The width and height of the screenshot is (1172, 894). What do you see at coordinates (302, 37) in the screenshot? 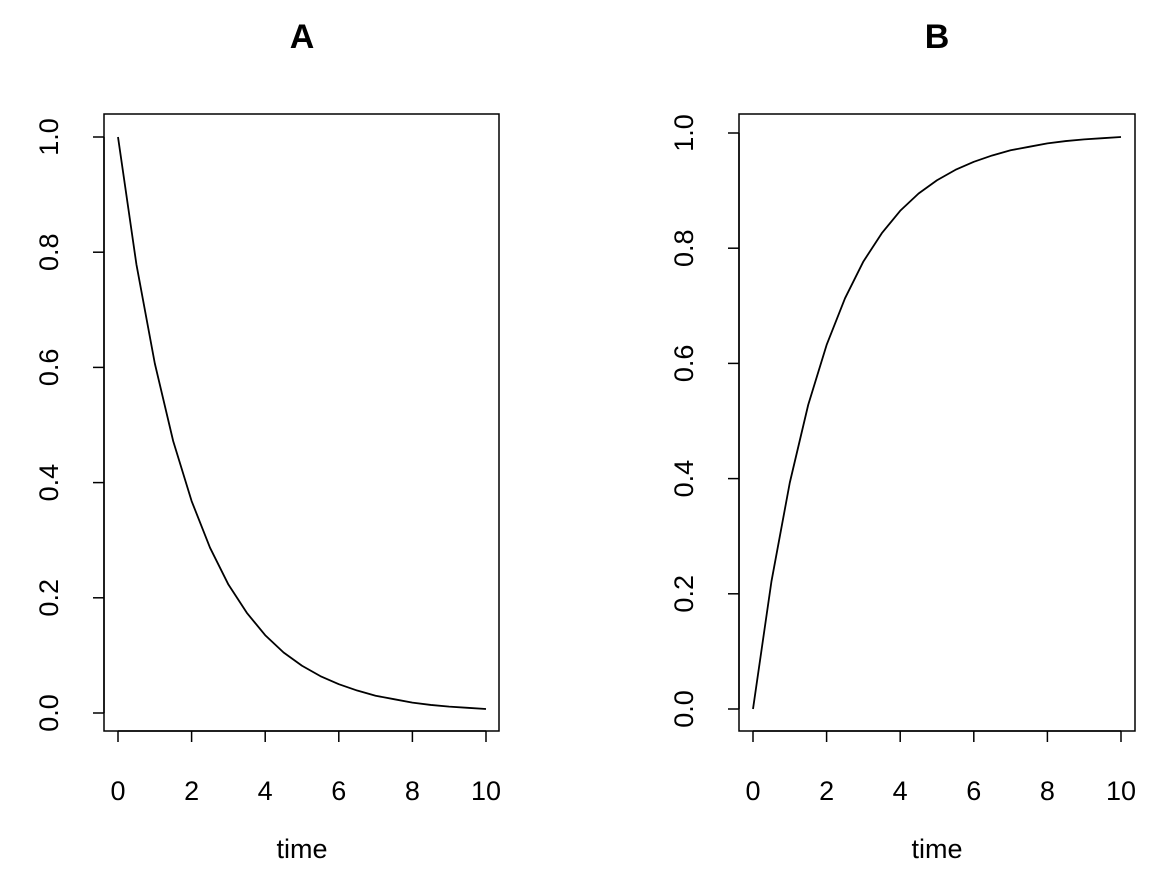
I see `chart-title: A` at bounding box center [302, 37].